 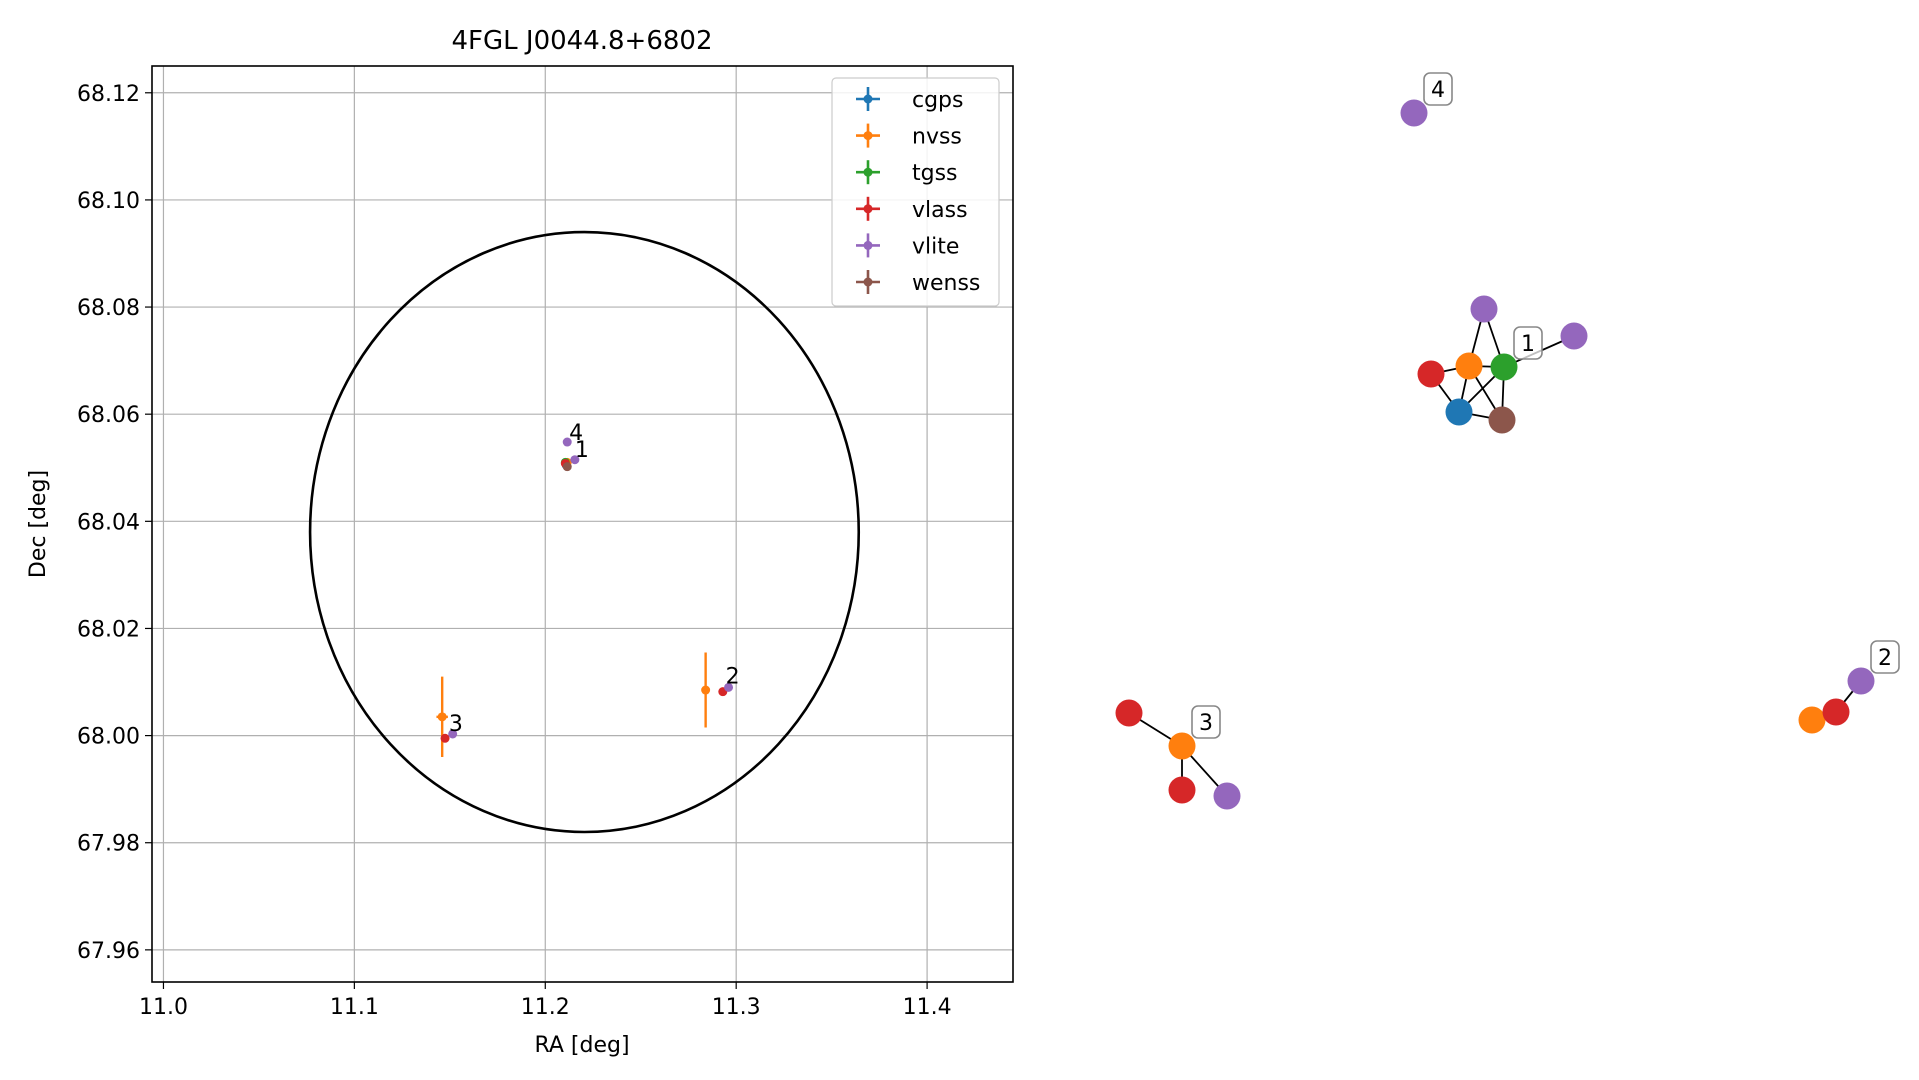 I want to click on point-annotation: 4, so click(x=576, y=433).